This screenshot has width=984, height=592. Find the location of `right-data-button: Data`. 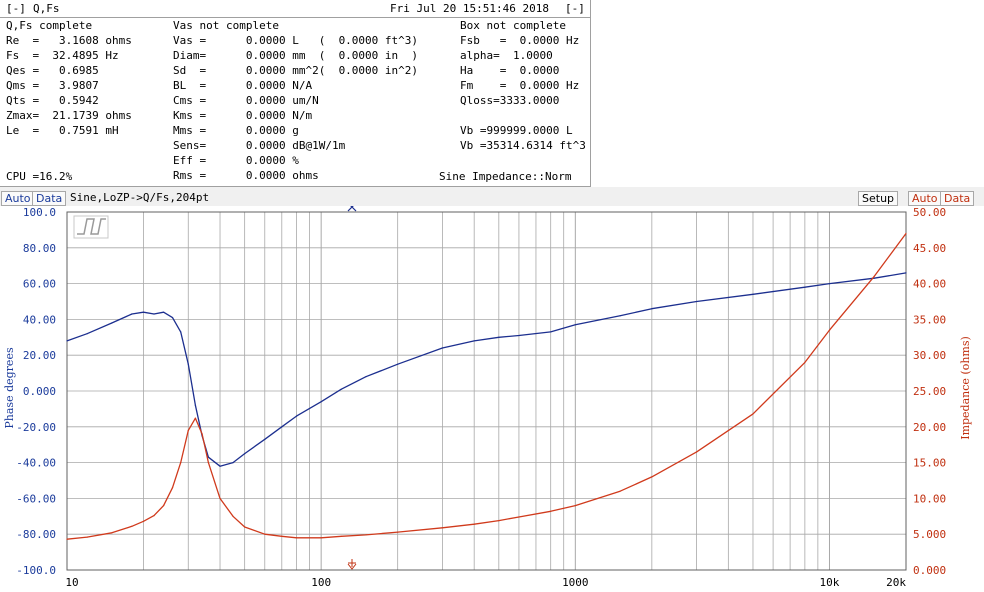

right-data-button: Data is located at coordinates (957, 198).